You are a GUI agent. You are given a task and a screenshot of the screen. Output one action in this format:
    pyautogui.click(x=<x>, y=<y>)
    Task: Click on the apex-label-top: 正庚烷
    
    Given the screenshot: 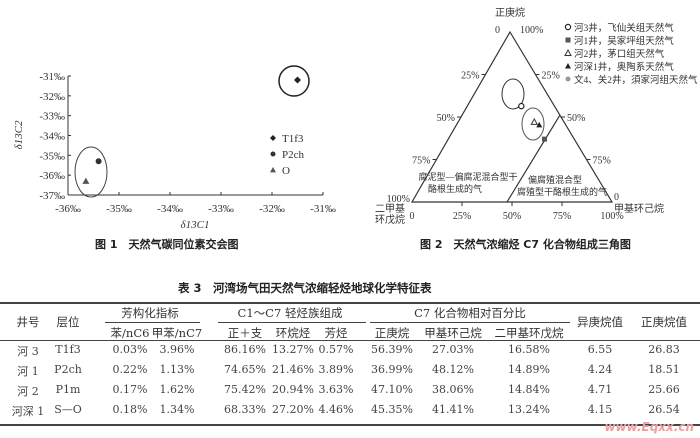 What is the action you would take?
    pyautogui.click(x=510, y=12)
    